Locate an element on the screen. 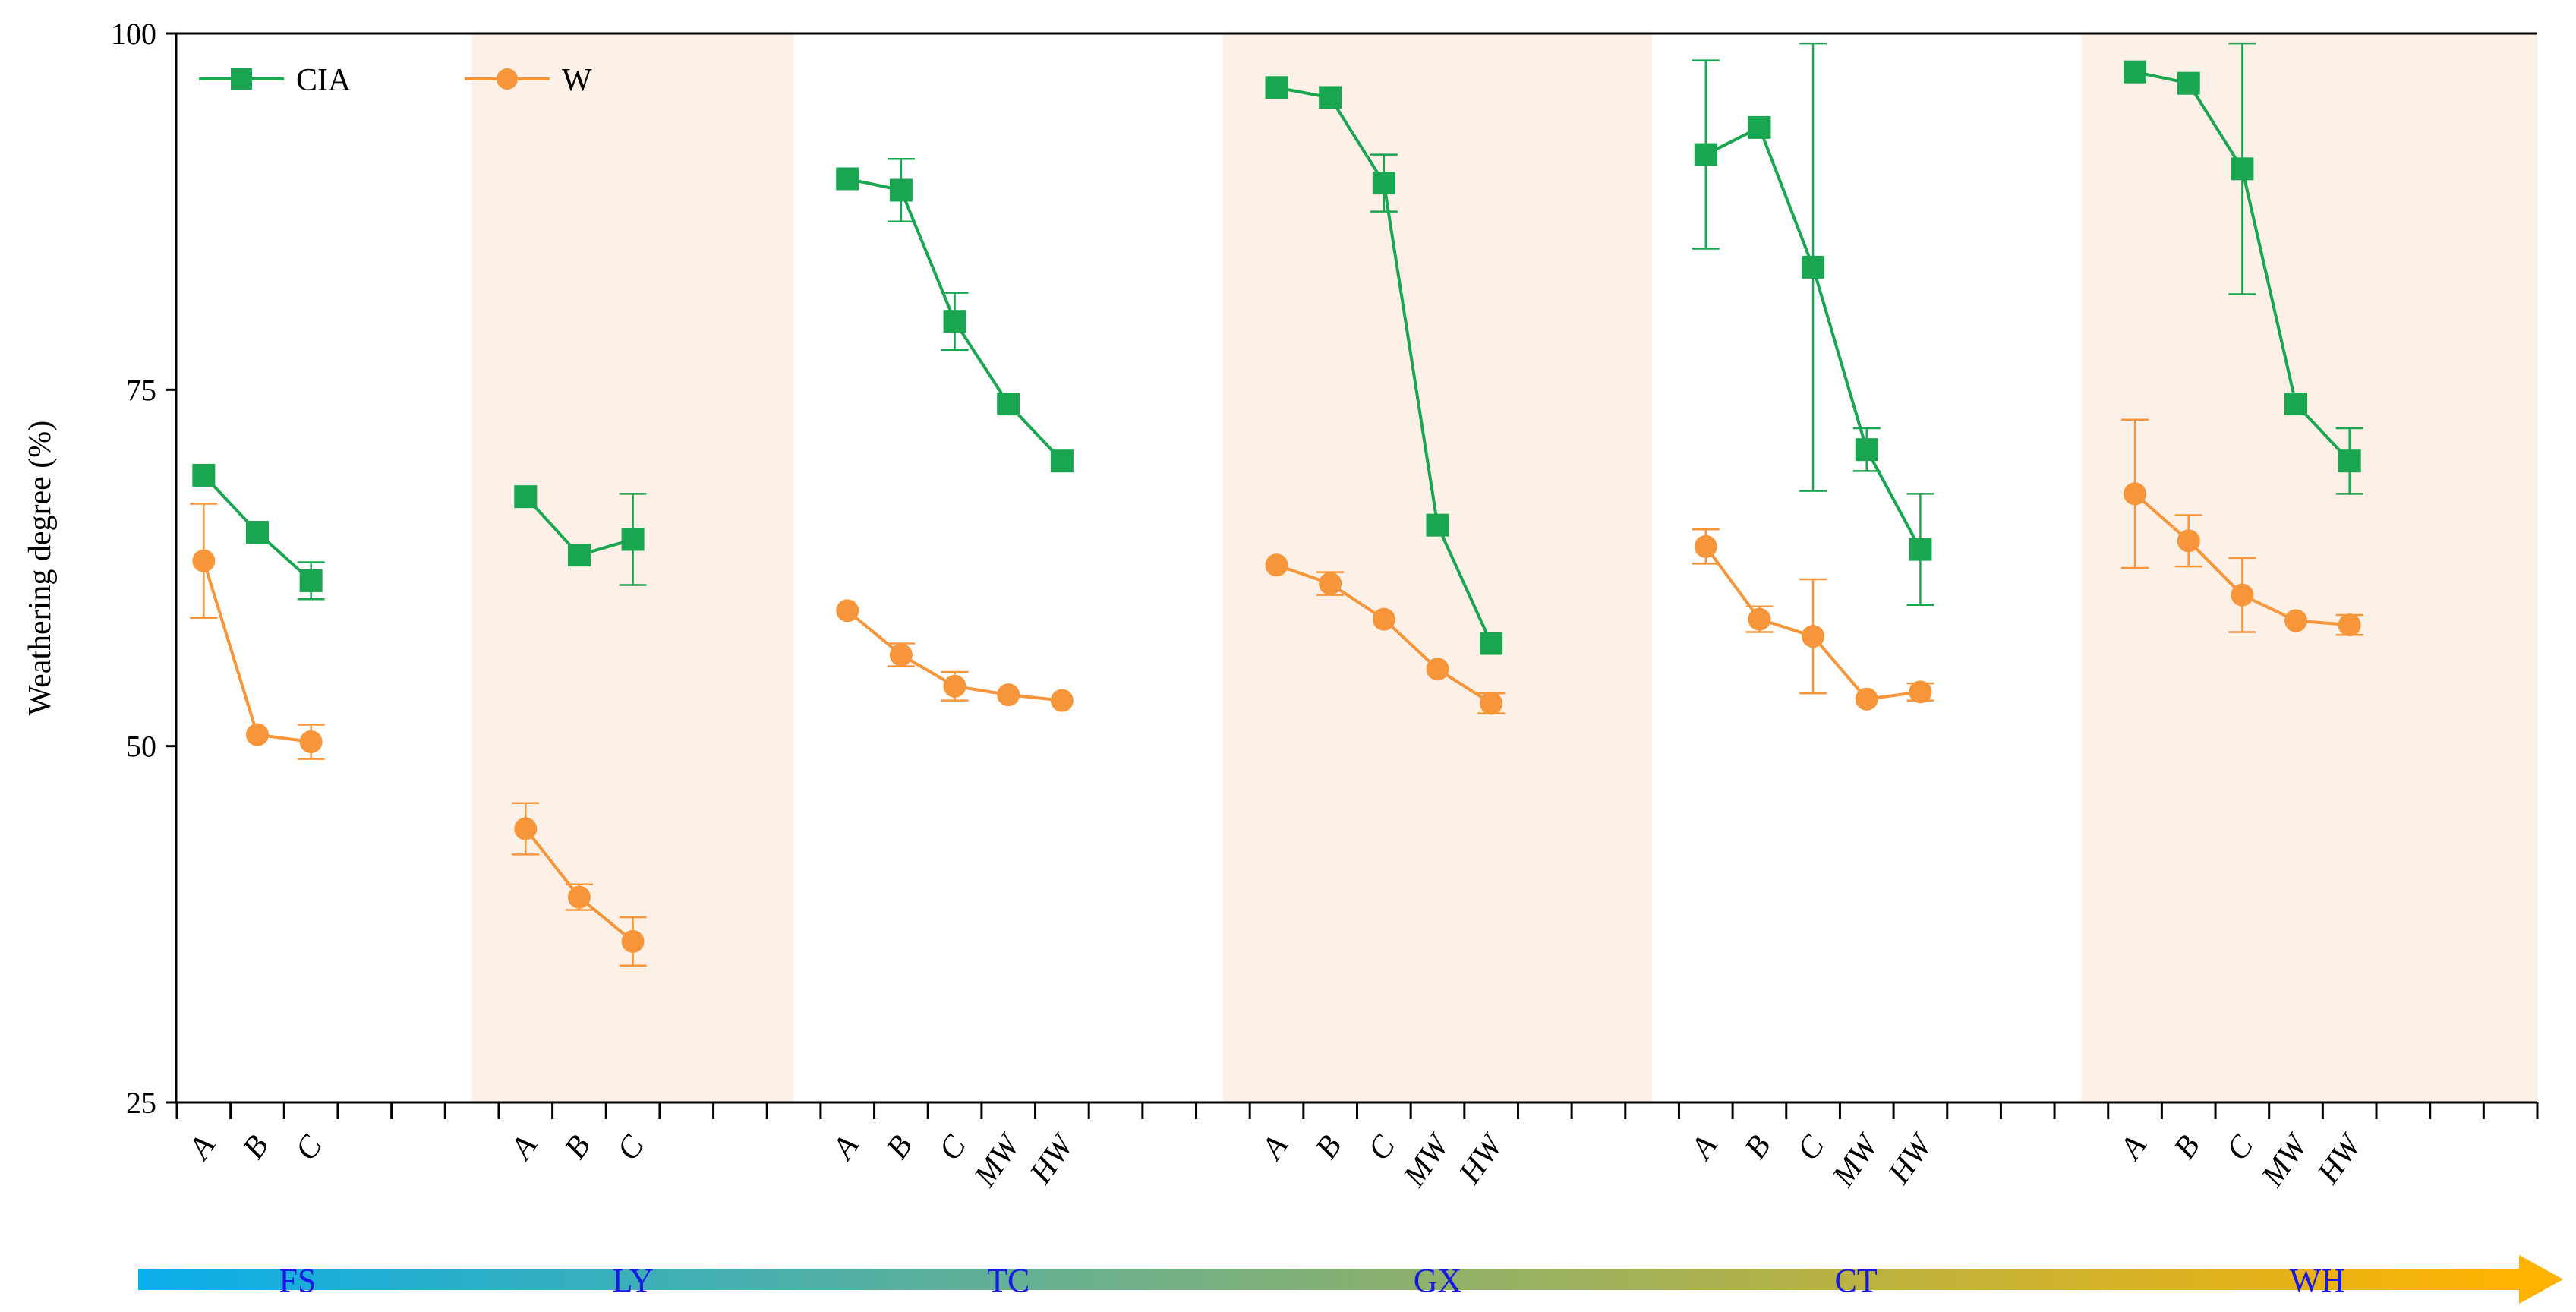 The height and width of the screenshot is (1312, 2576). cia-point-wh-mw is located at coordinates (2296, 404).